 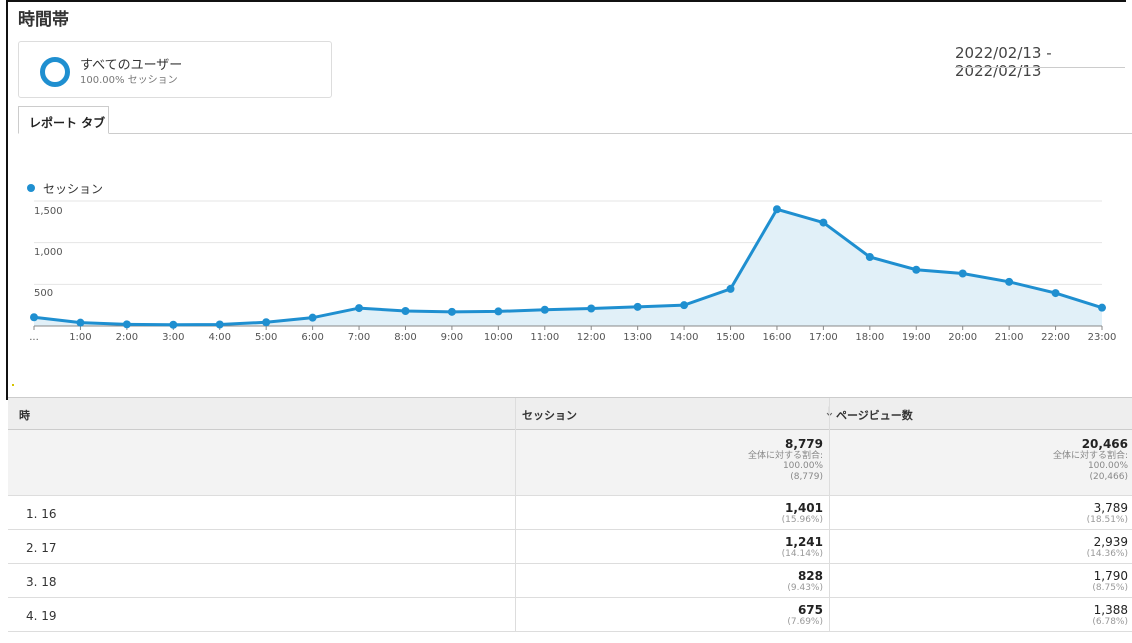 What do you see at coordinates (127, 337) in the screenshot?
I see `x-tick-label: 2:00` at bounding box center [127, 337].